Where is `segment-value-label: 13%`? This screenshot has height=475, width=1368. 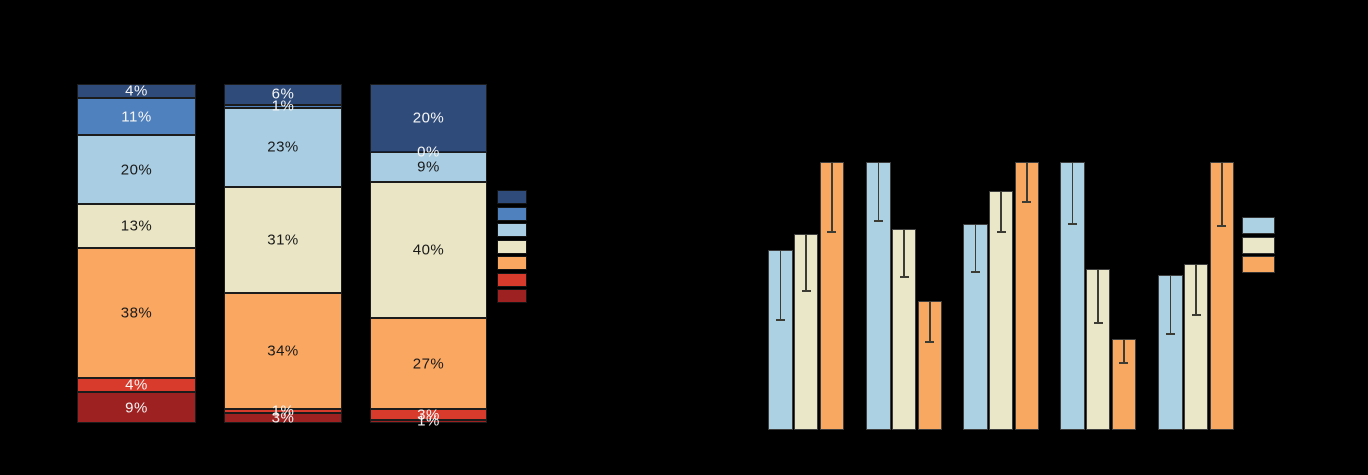 segment-value-label: 13% is located at coordinates (136, 226).